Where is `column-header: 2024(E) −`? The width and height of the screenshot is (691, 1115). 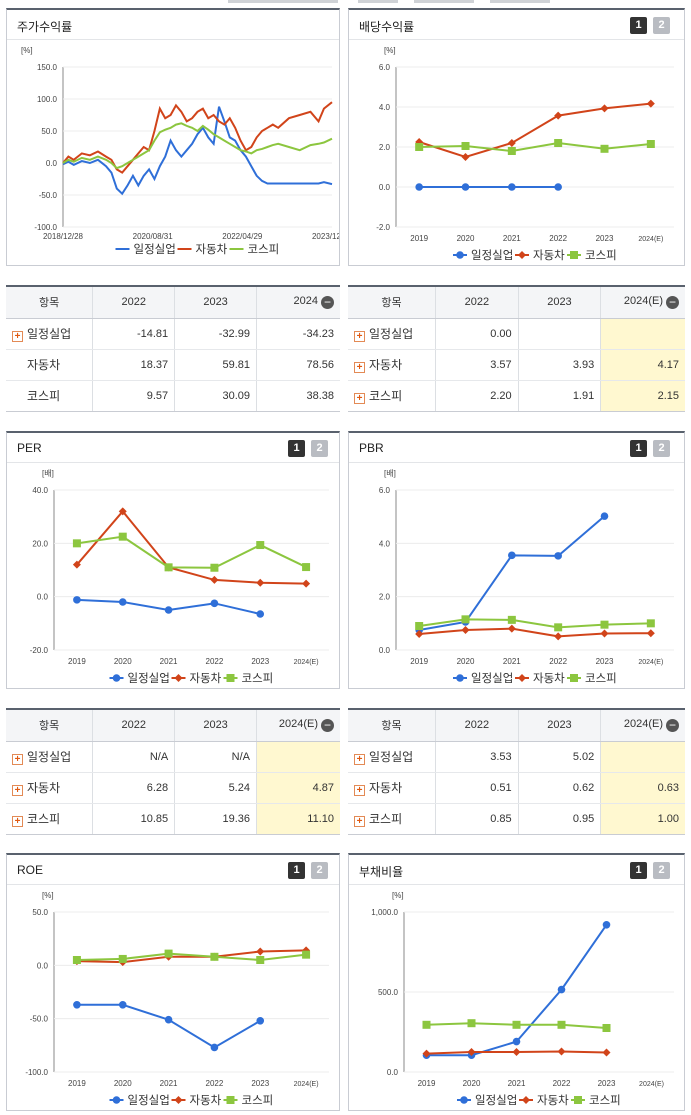 column-header: 2024(E) − is located at coordinates (642, 303).